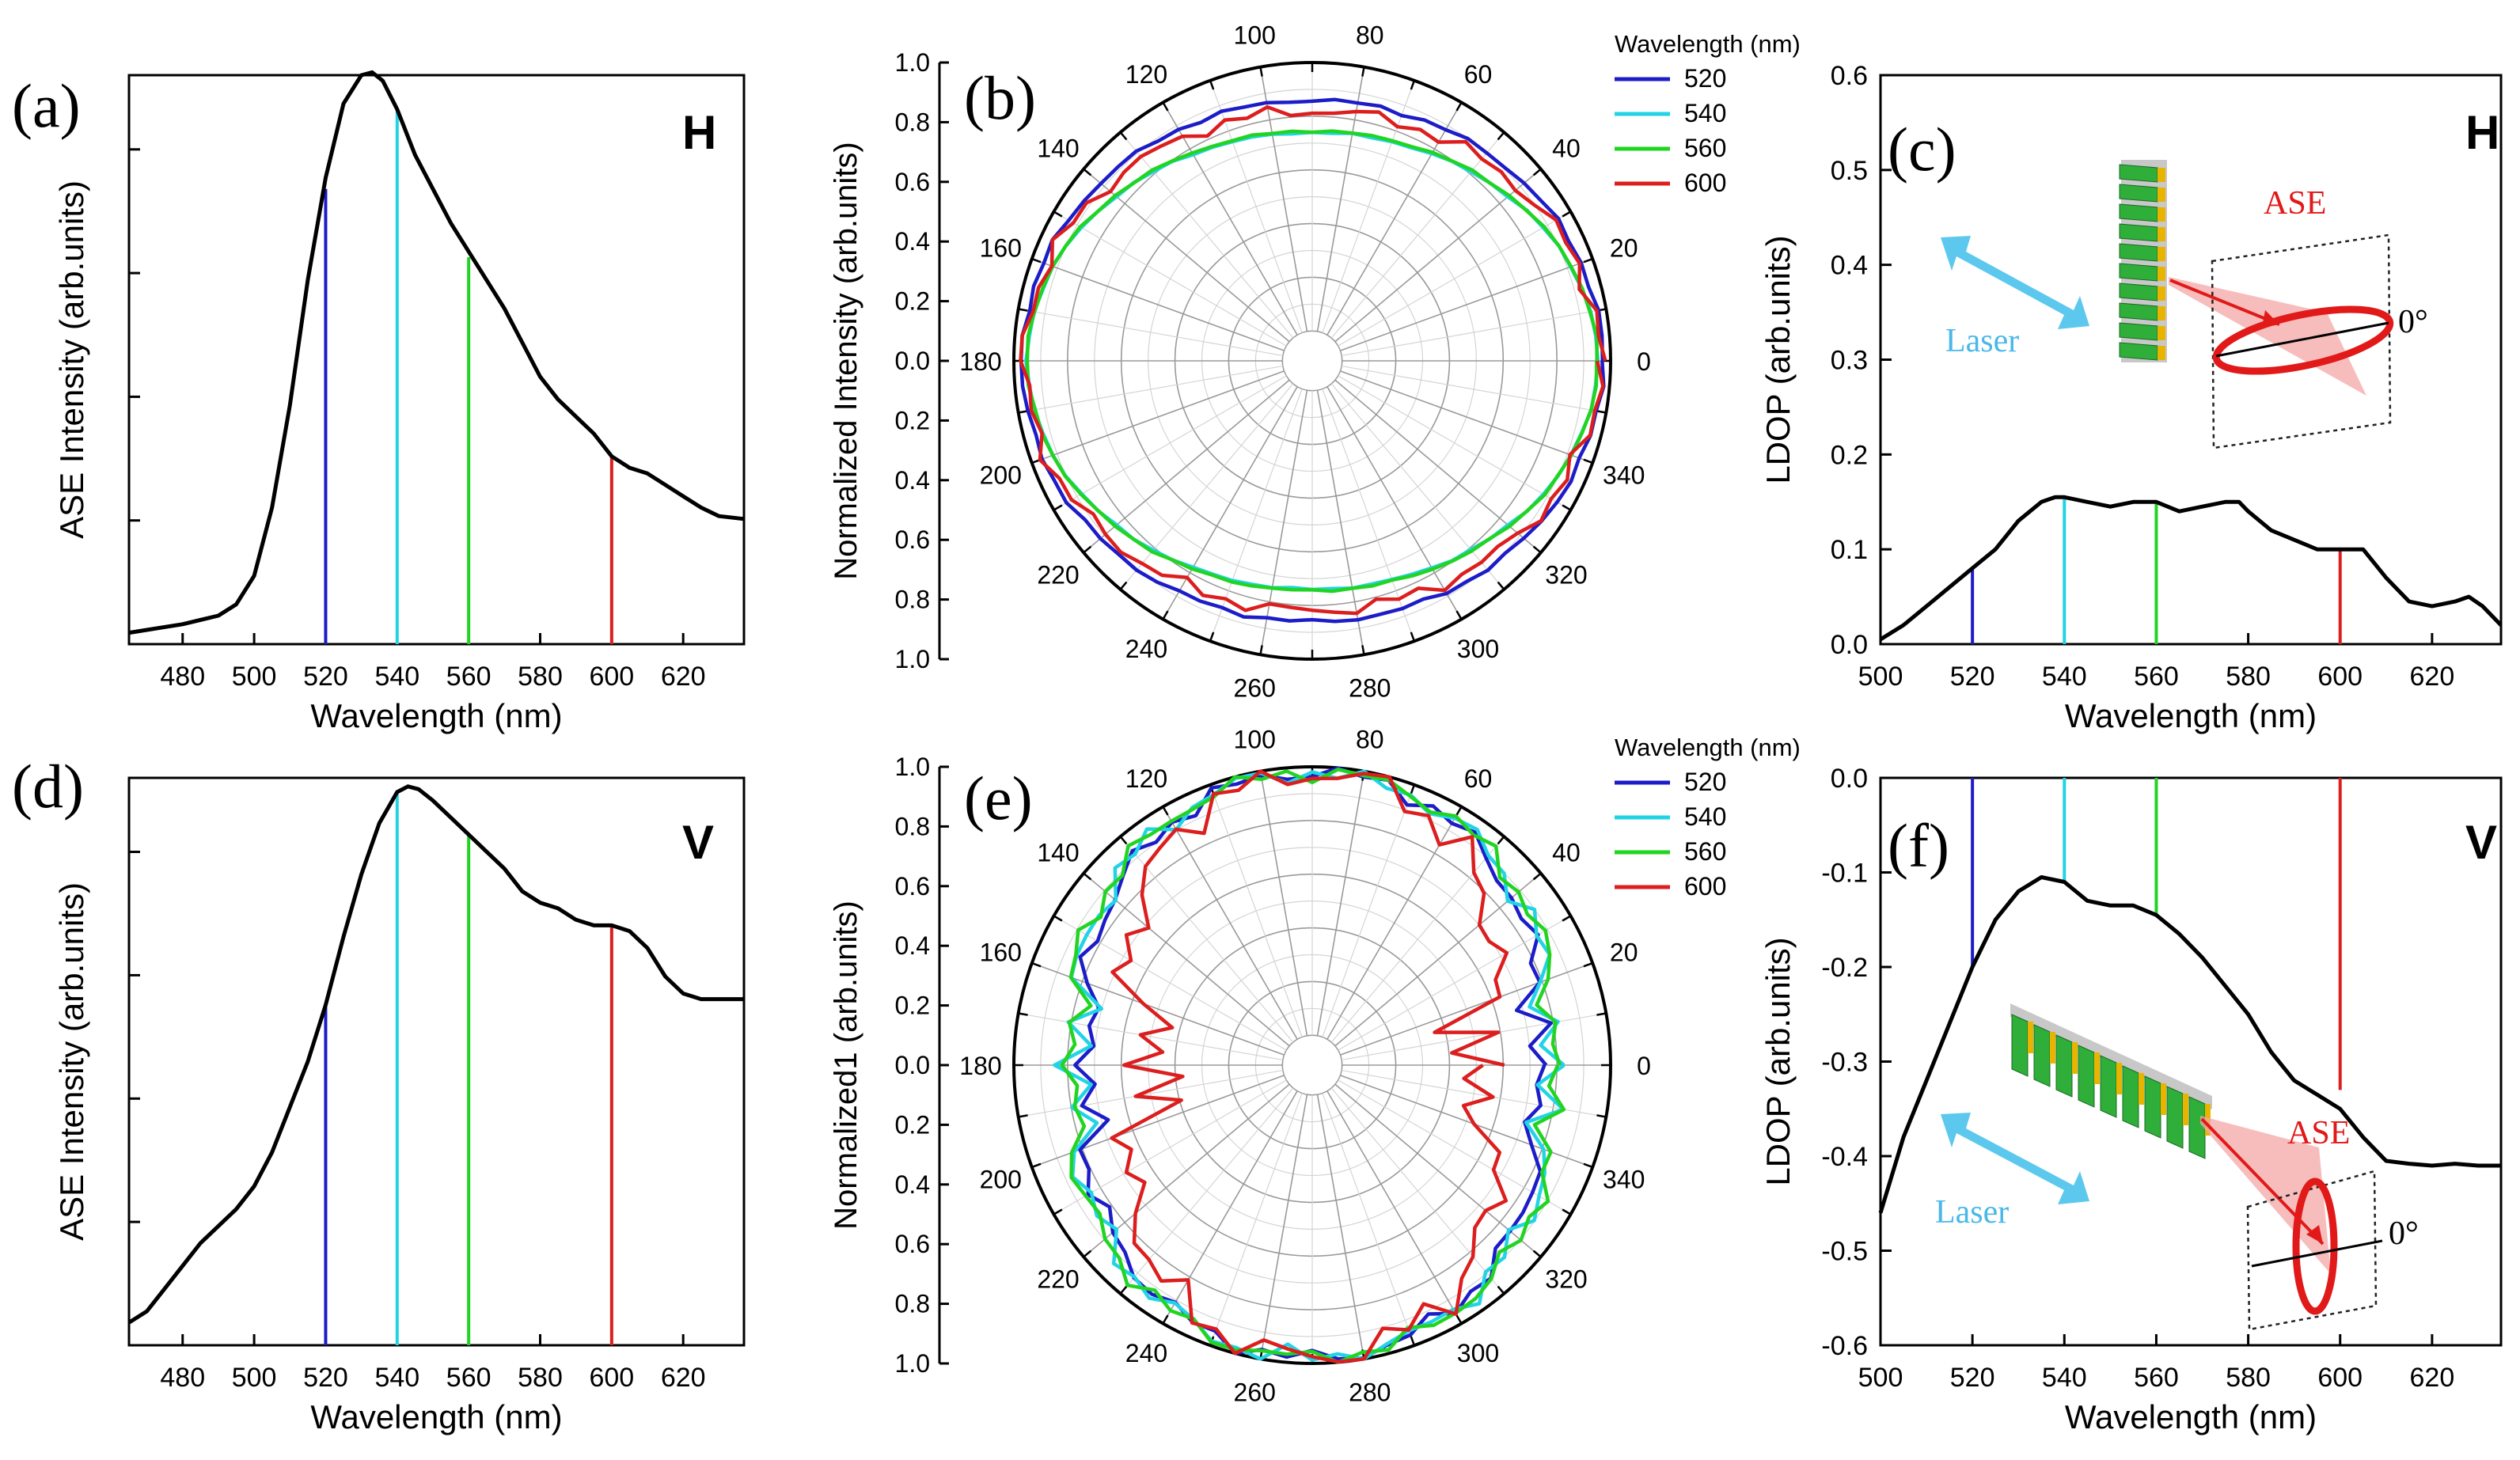 The image size is (2520, 1460). Describe the element at coordinates (436, 715) in the screenshot. I see `x-axis-label: Wavelength (nm)` at that location.